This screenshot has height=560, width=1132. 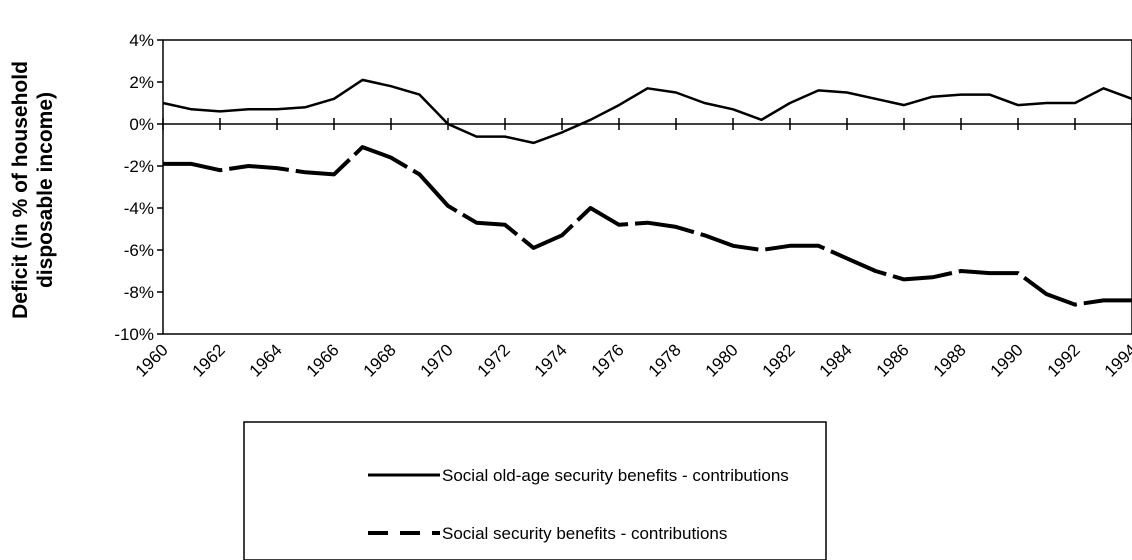 What do you see at coordinates (647, 111) in the screenshot?
I see `series-line-old-age` at bounding box center [647, 111].